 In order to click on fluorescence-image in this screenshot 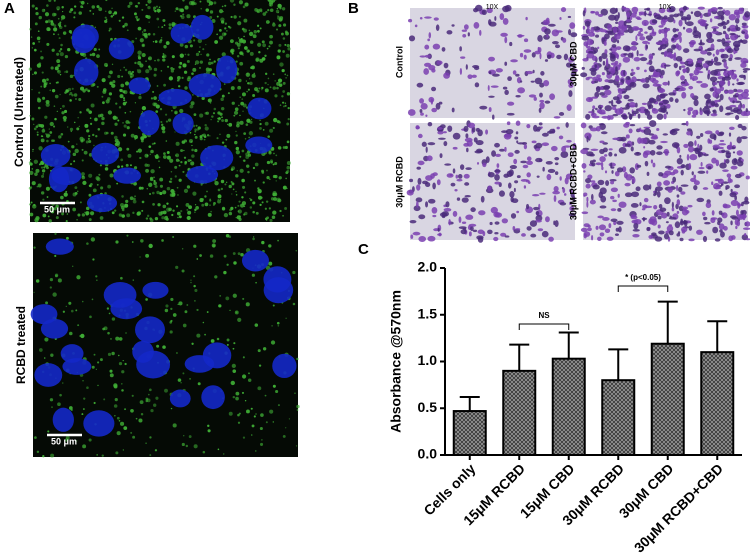, I will do `click(165, 345)`.